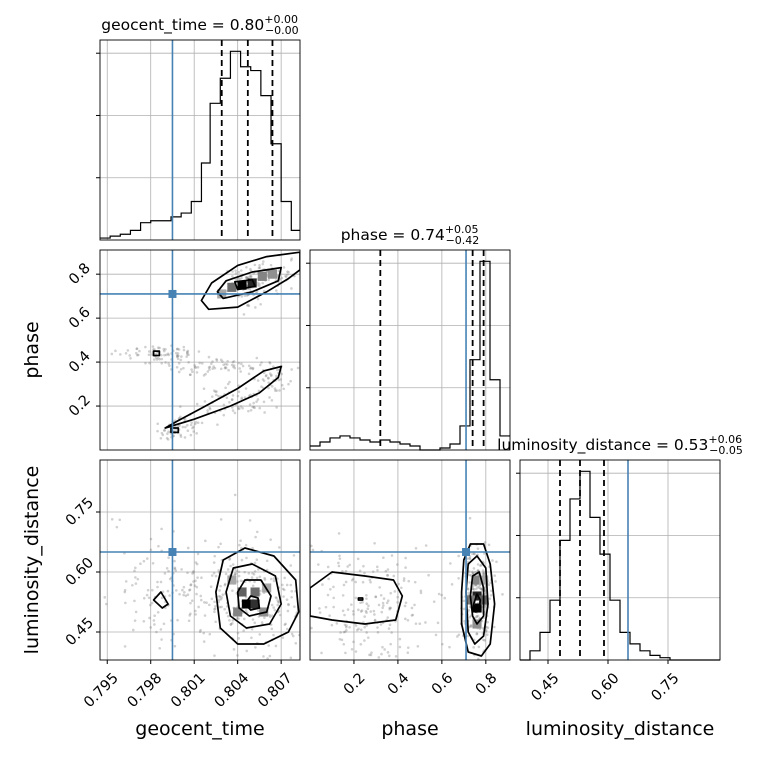 The height and width of the screenshot is (764, 760). Describe the element at coordinates (355, 684) in the screenshot. I see `x-tick-label-phase: 0.2` at that location.